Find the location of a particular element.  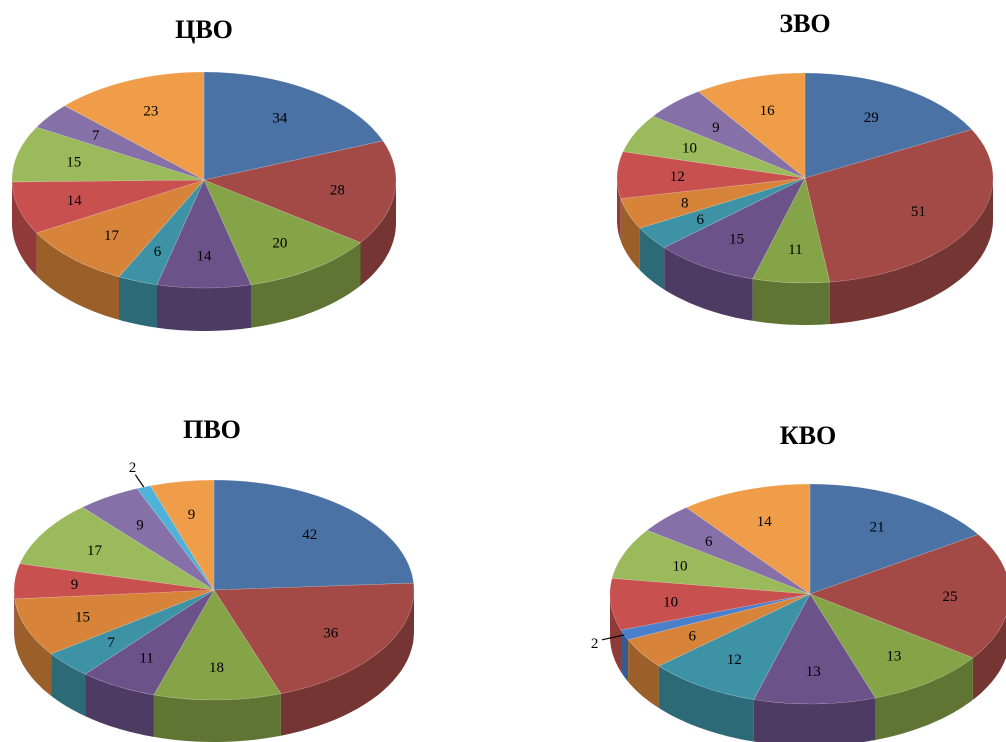

chart-title-zvo: ЗВО is located at coordinates (804, 23).